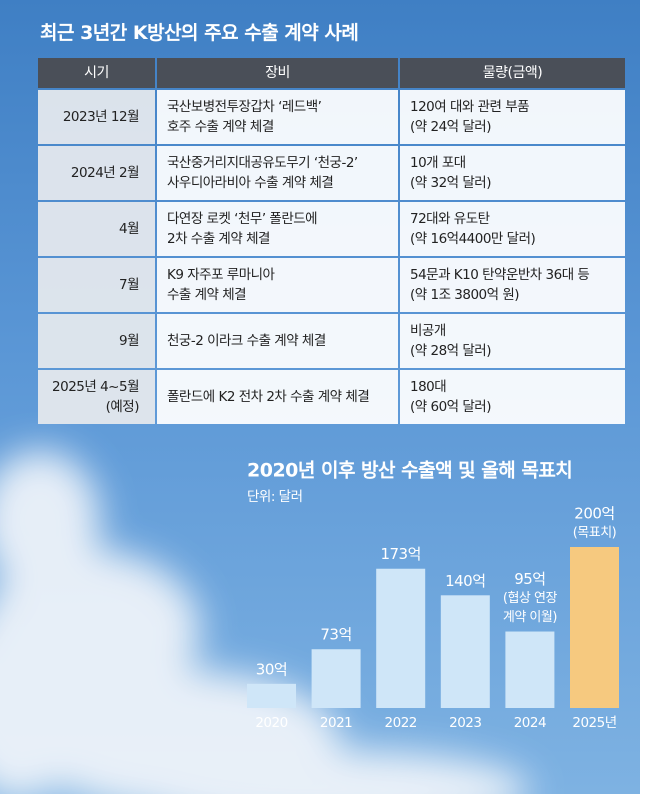 The image size is (657, 794). Describe the element at coordinates (512, 341) in the screenshot. I see `table-cell: 비공개 (약 28억 달러)` at that location.